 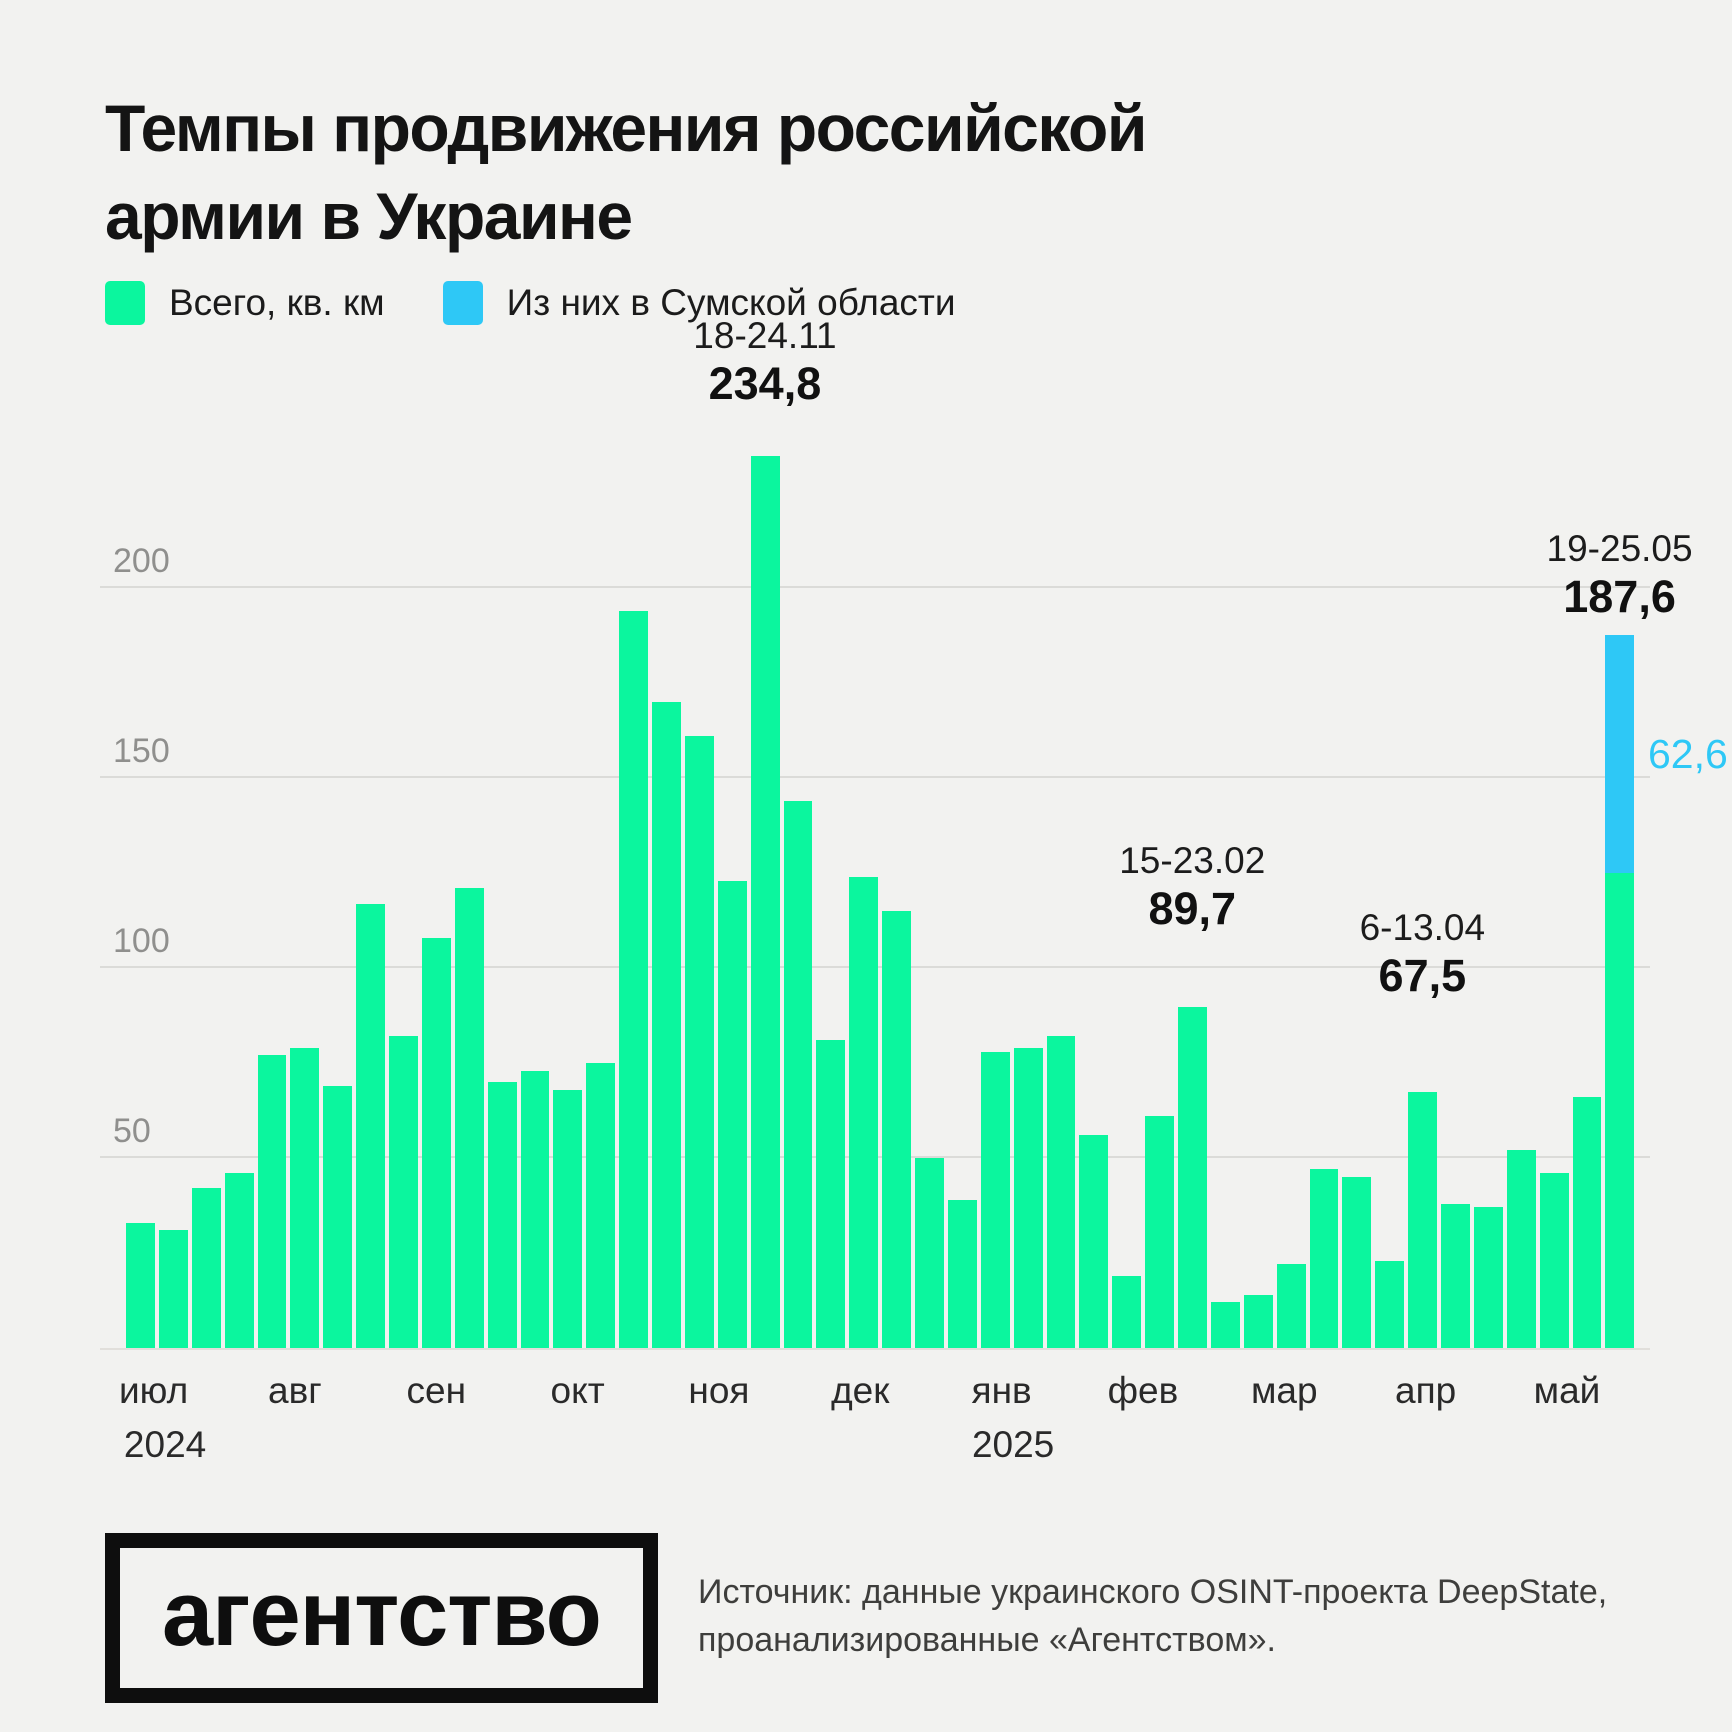 I want to click on agentstvo-logo-text: агентство, so click(x=382, y=1613).